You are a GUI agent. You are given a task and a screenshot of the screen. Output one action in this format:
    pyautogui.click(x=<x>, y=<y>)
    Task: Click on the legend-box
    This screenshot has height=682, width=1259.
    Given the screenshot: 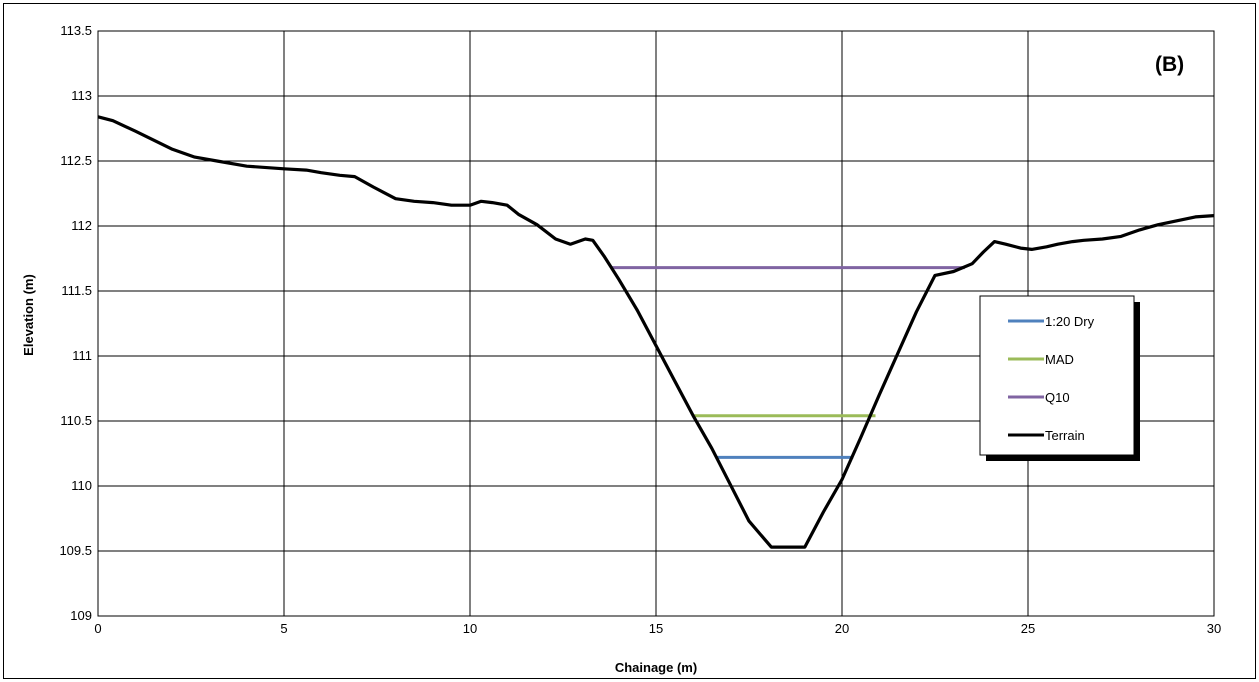 What is the action you would take?
    pyautogui.click(x=1057, y=375)
    